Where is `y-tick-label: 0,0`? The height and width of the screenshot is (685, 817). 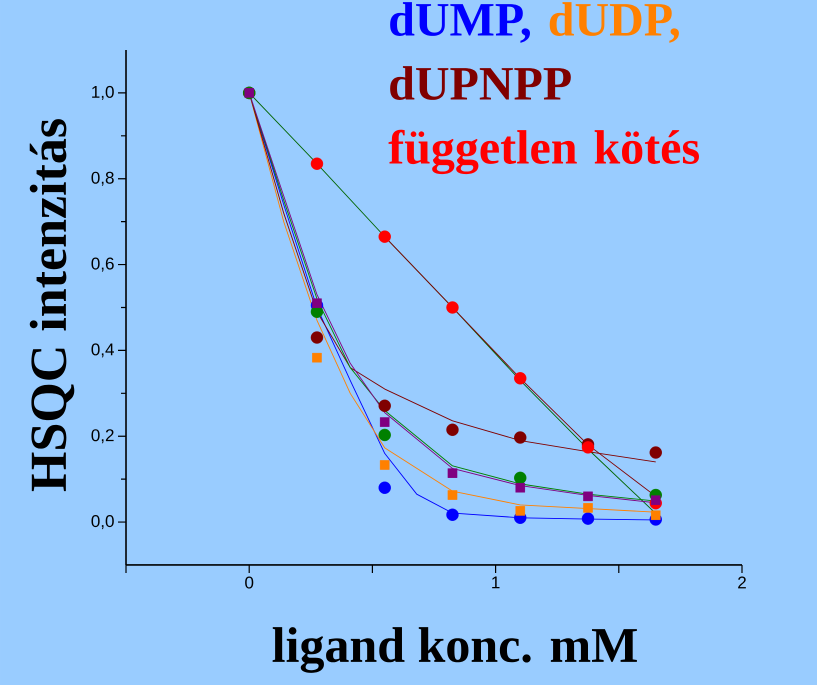 y-tick-label: 0,0 is located at coordinates (103, 522).